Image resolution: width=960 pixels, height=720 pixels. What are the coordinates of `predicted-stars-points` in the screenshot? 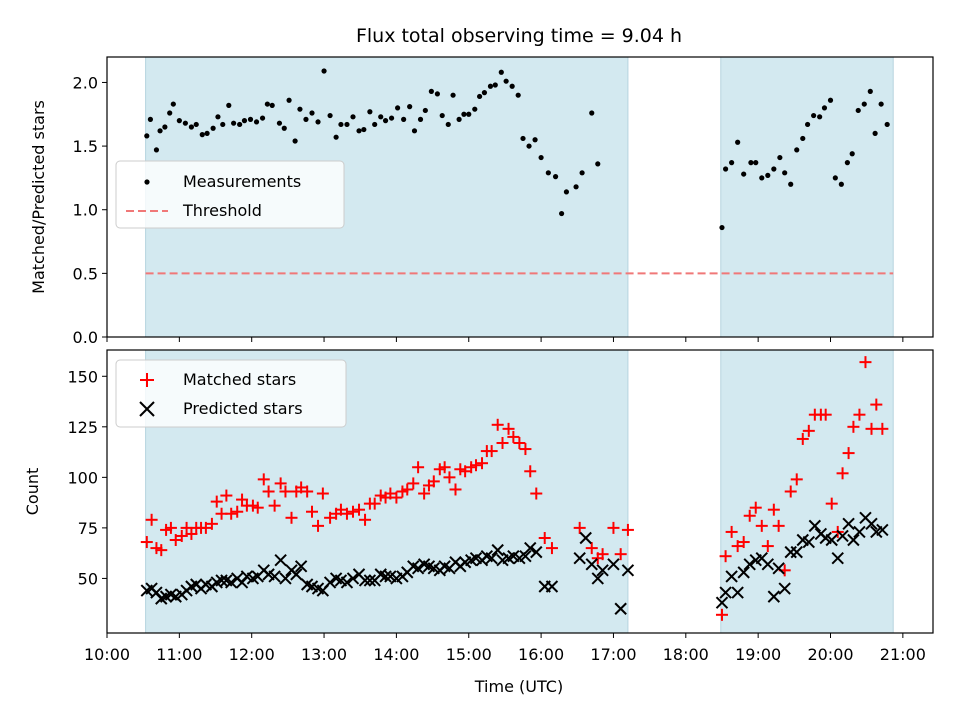 It's located at (514, 563).